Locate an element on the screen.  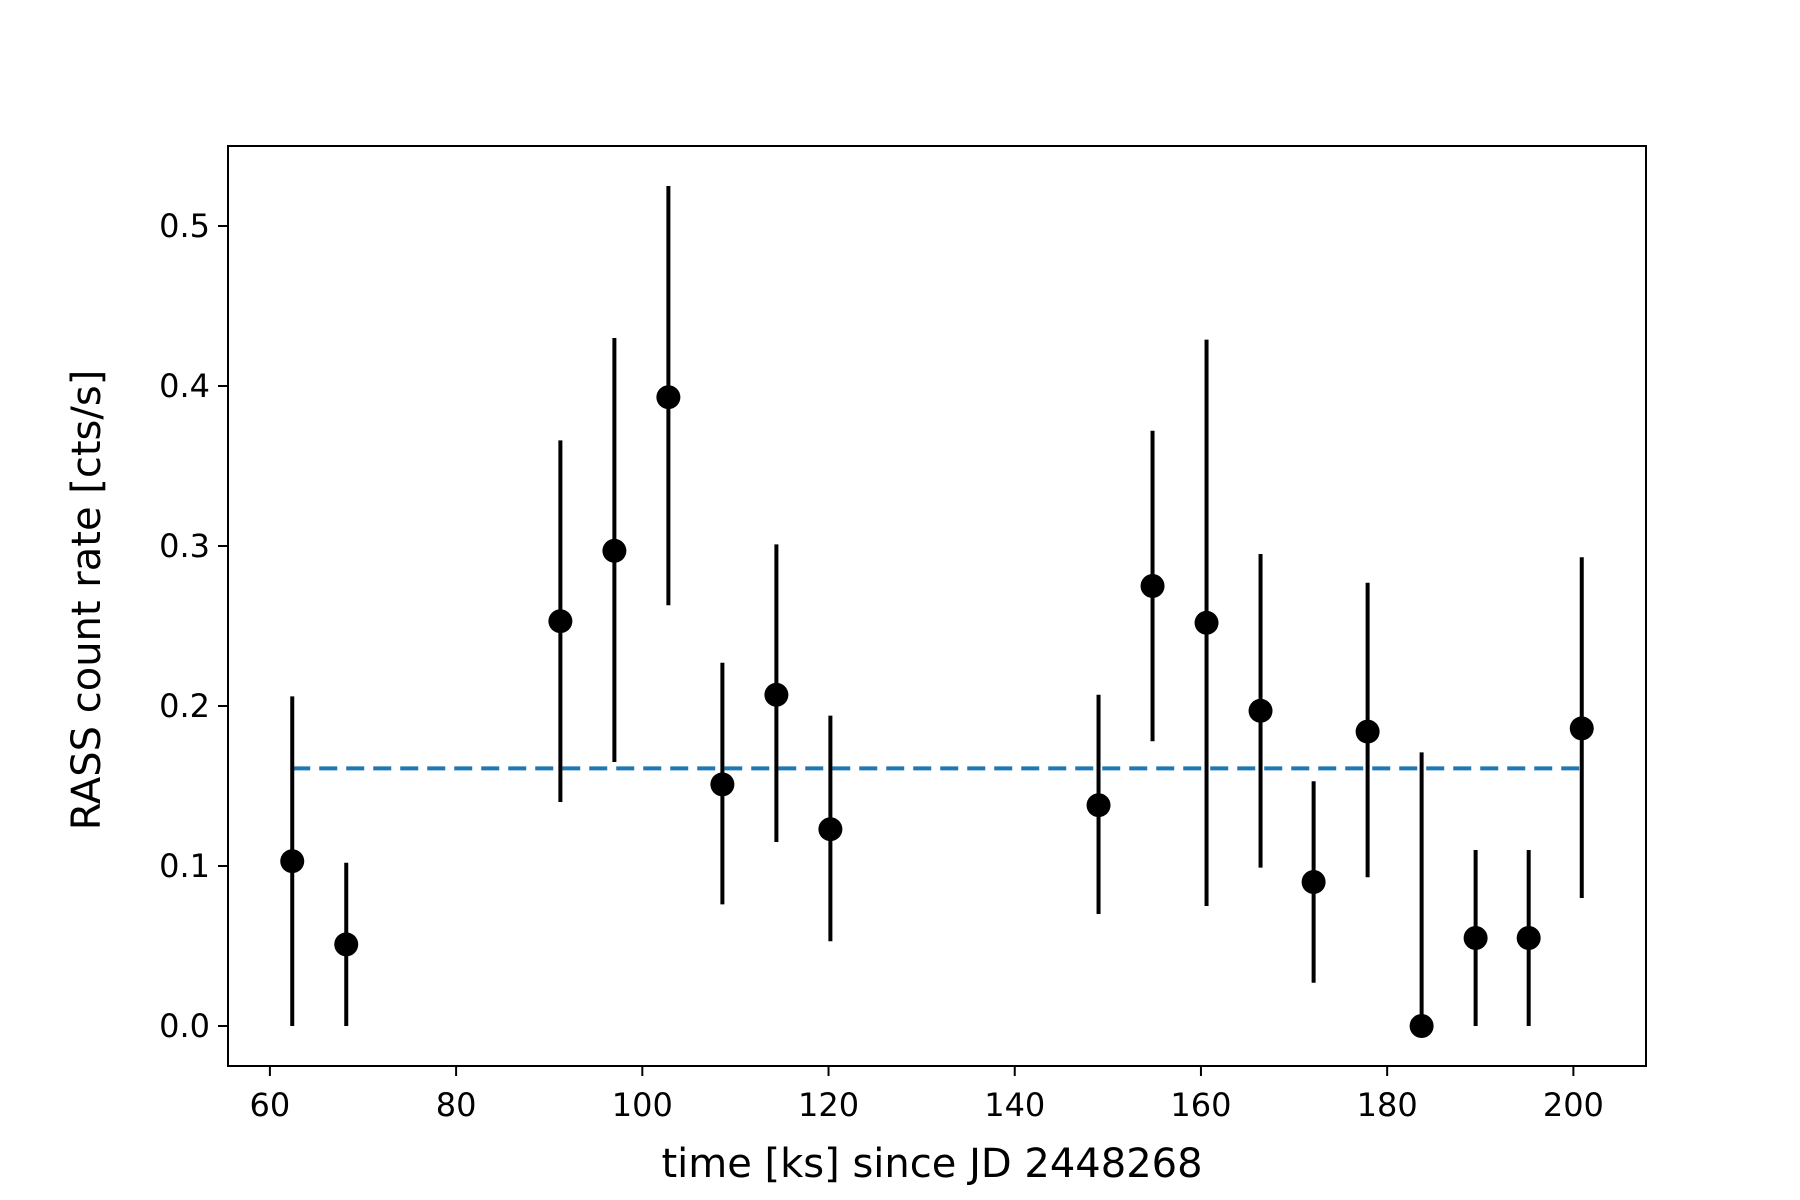
x-tick-label: 100 is located at coordinates (642, 1105).